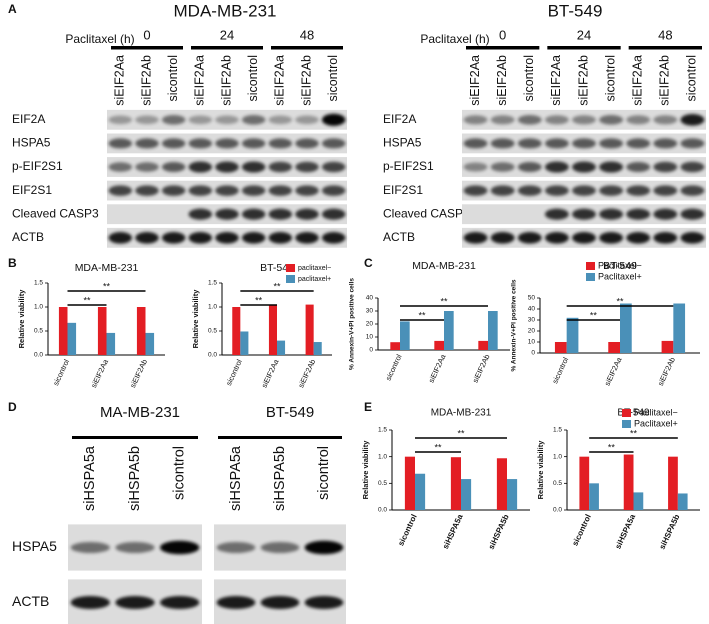 The image size is (709, 624). I want to click on row-label: EIF2S1, so click(32, 190).